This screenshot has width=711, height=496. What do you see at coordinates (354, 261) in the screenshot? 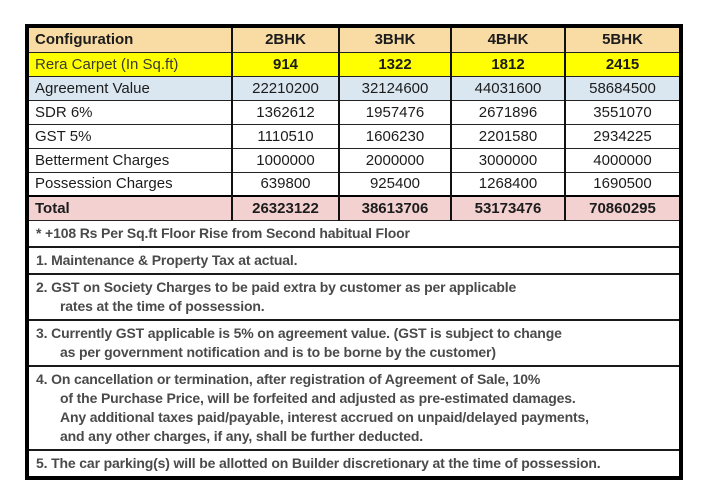
I see `note-row: 1. Maintenance & Property Tax at actual.` at bounding box center [354, 261].